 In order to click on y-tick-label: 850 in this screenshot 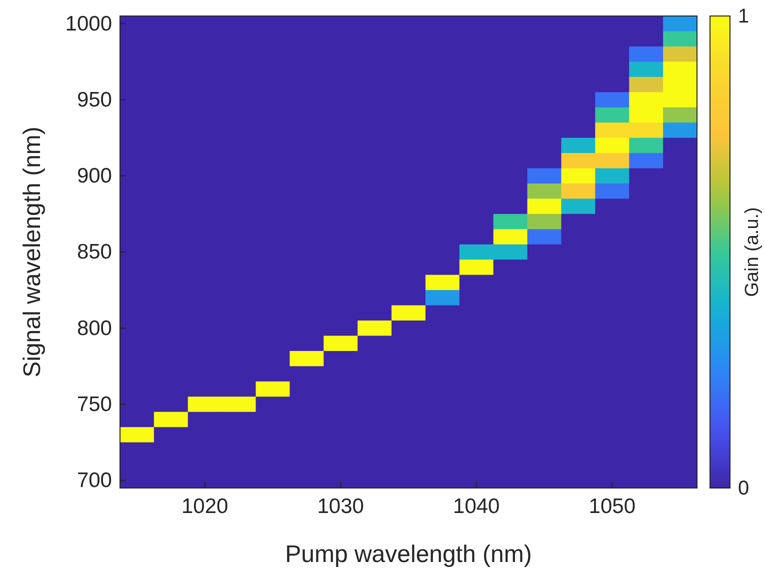, I will do `click(94, 252)`.